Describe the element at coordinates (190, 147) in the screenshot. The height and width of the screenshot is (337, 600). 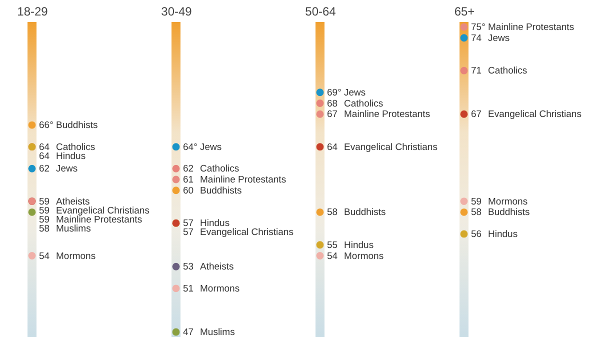
I see `data-label: 64°` at that location.